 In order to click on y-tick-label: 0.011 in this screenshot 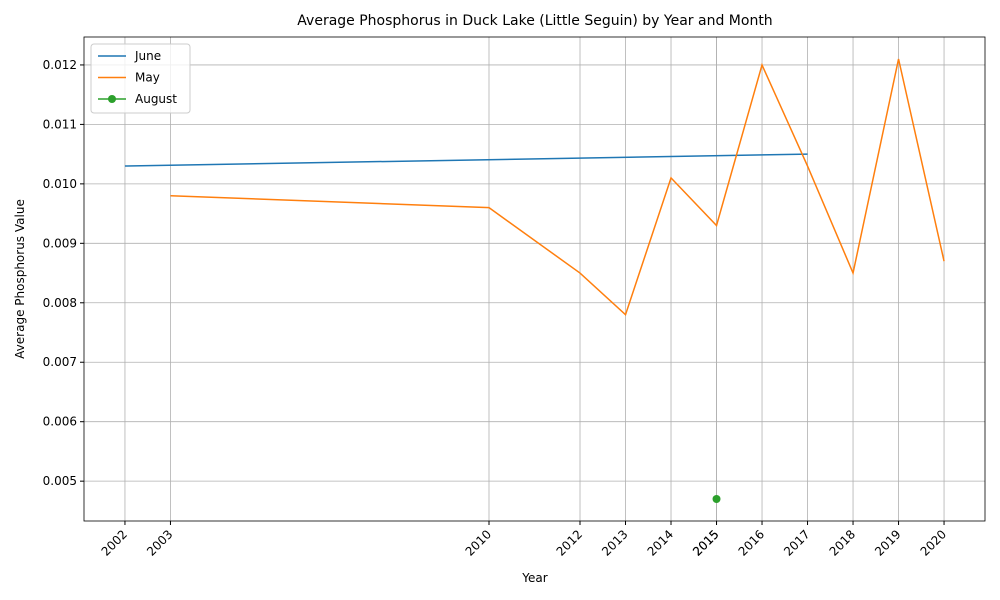, I will do `click(60, 124)`.